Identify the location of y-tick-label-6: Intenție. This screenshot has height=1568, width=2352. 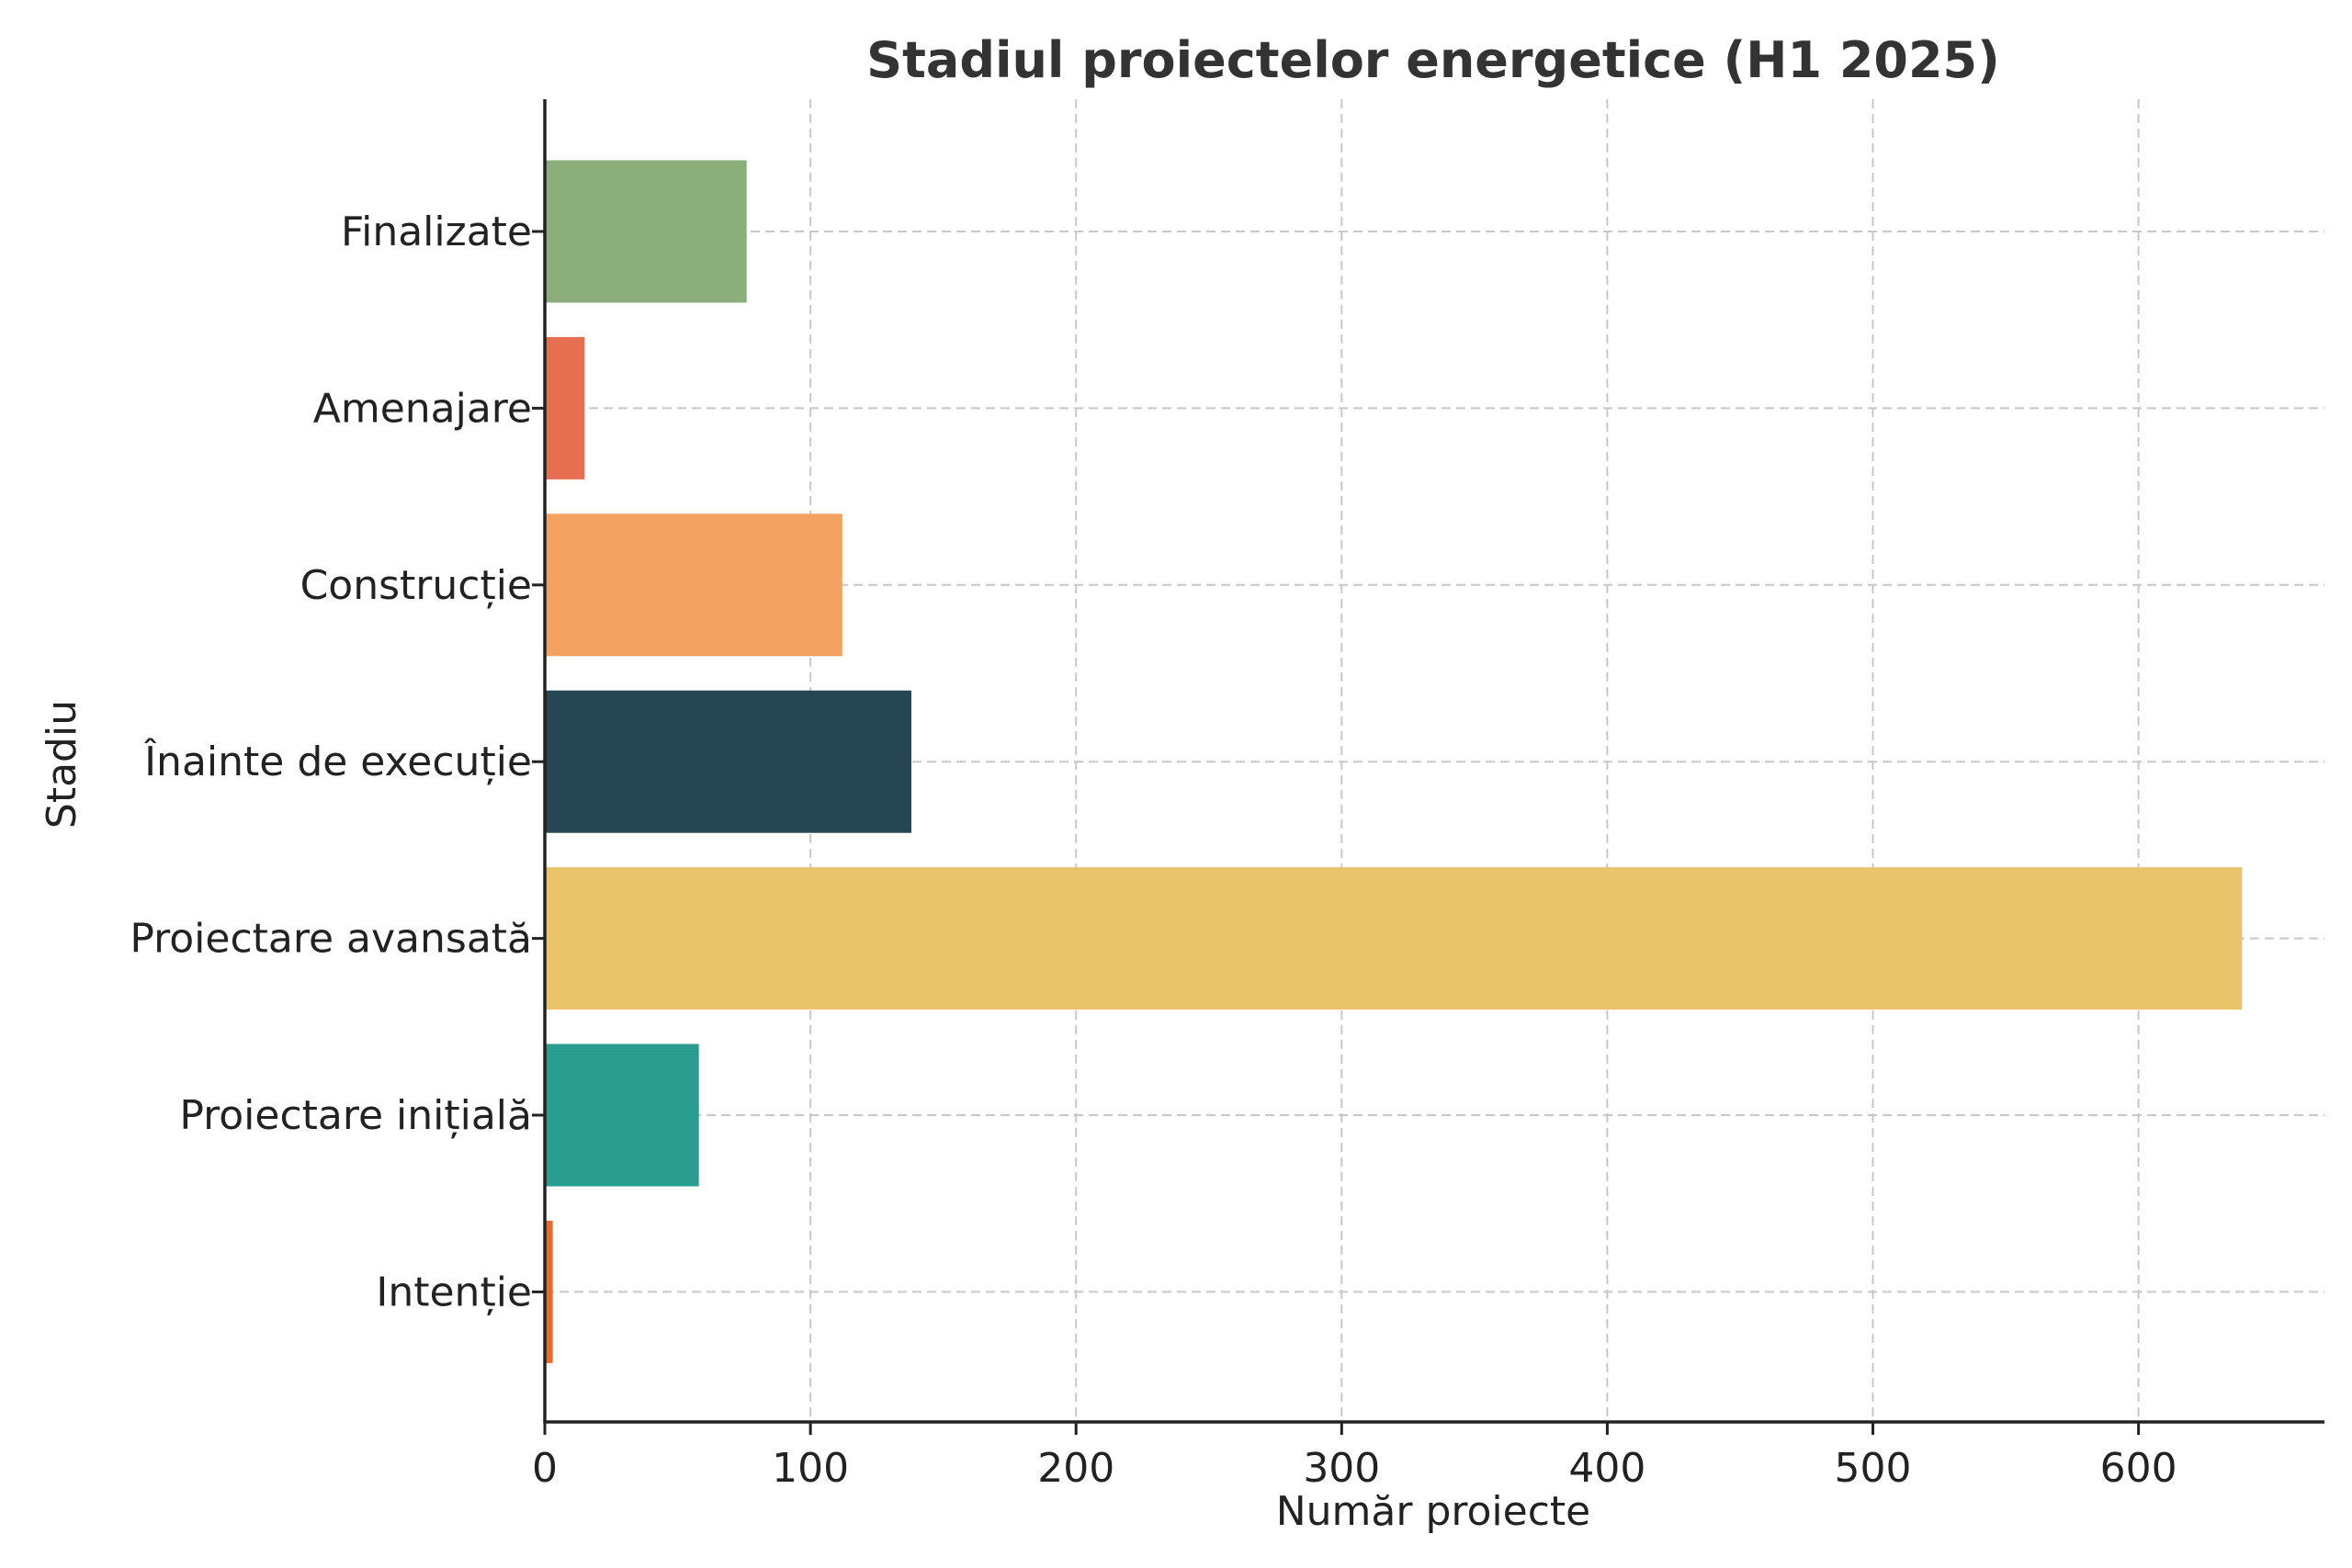
(454, 1292).